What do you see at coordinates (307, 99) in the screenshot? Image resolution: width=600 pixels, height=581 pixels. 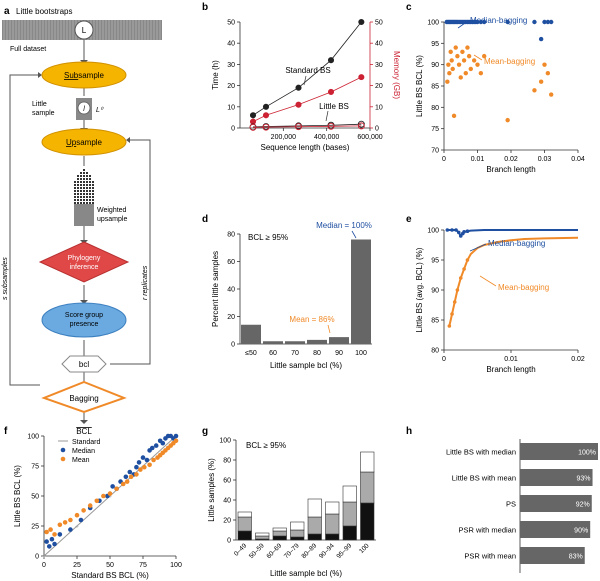 I see `b-series-line` at bounding box center [307, 99].